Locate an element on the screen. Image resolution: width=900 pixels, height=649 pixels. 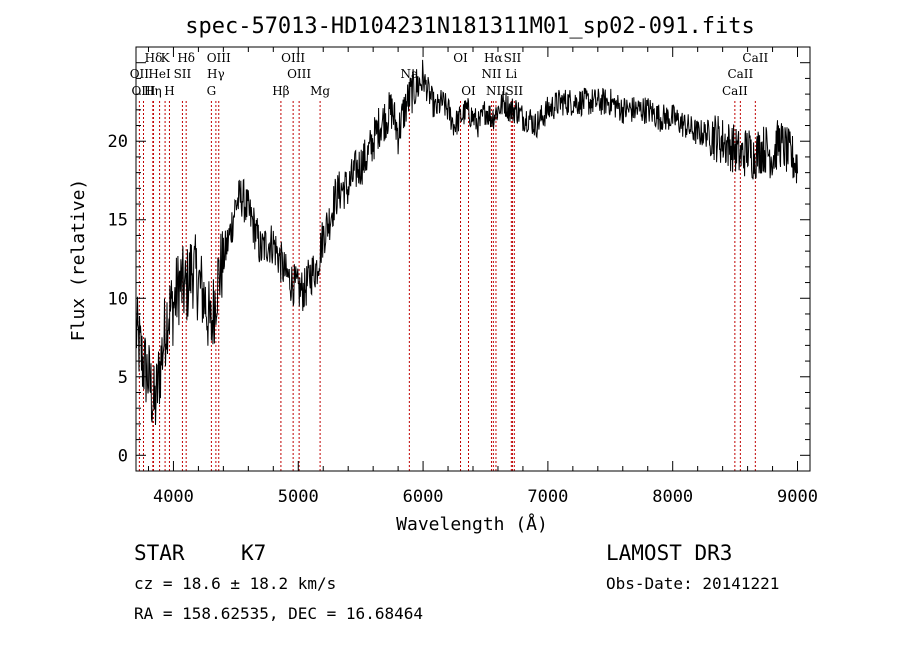
spectral-line-label: Hη is located at coordinates (153, 91).